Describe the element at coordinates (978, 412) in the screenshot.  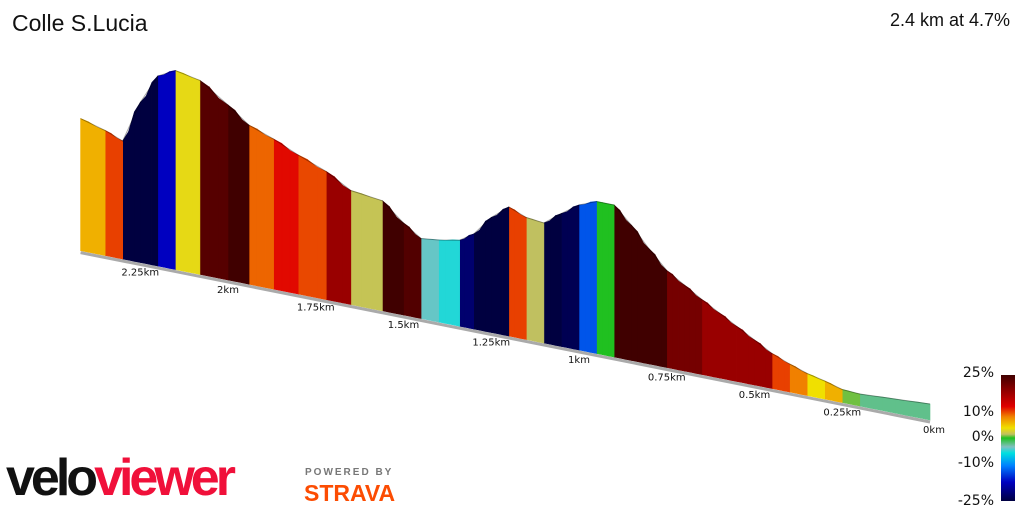
I see `legend-label-10: 10%` at that location.